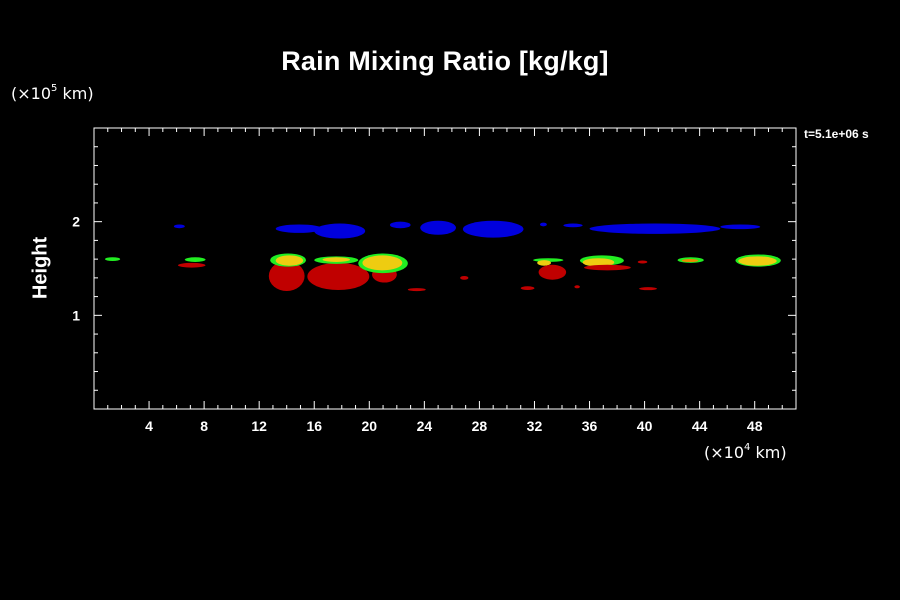  I want to click on x-tick-label: 40, so click(645, 426).